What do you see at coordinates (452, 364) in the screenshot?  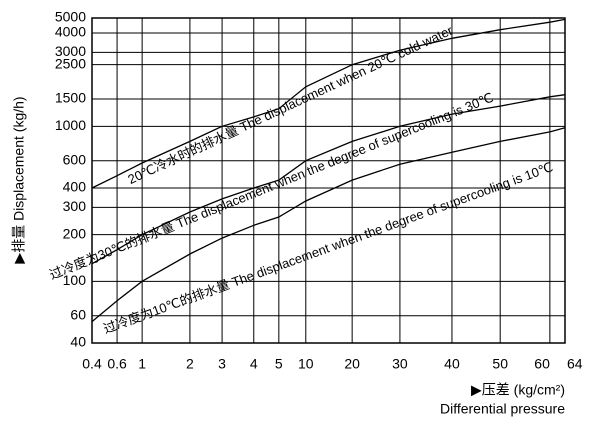 I see `x-tick-label: 40` at bounding box center [452, 364].